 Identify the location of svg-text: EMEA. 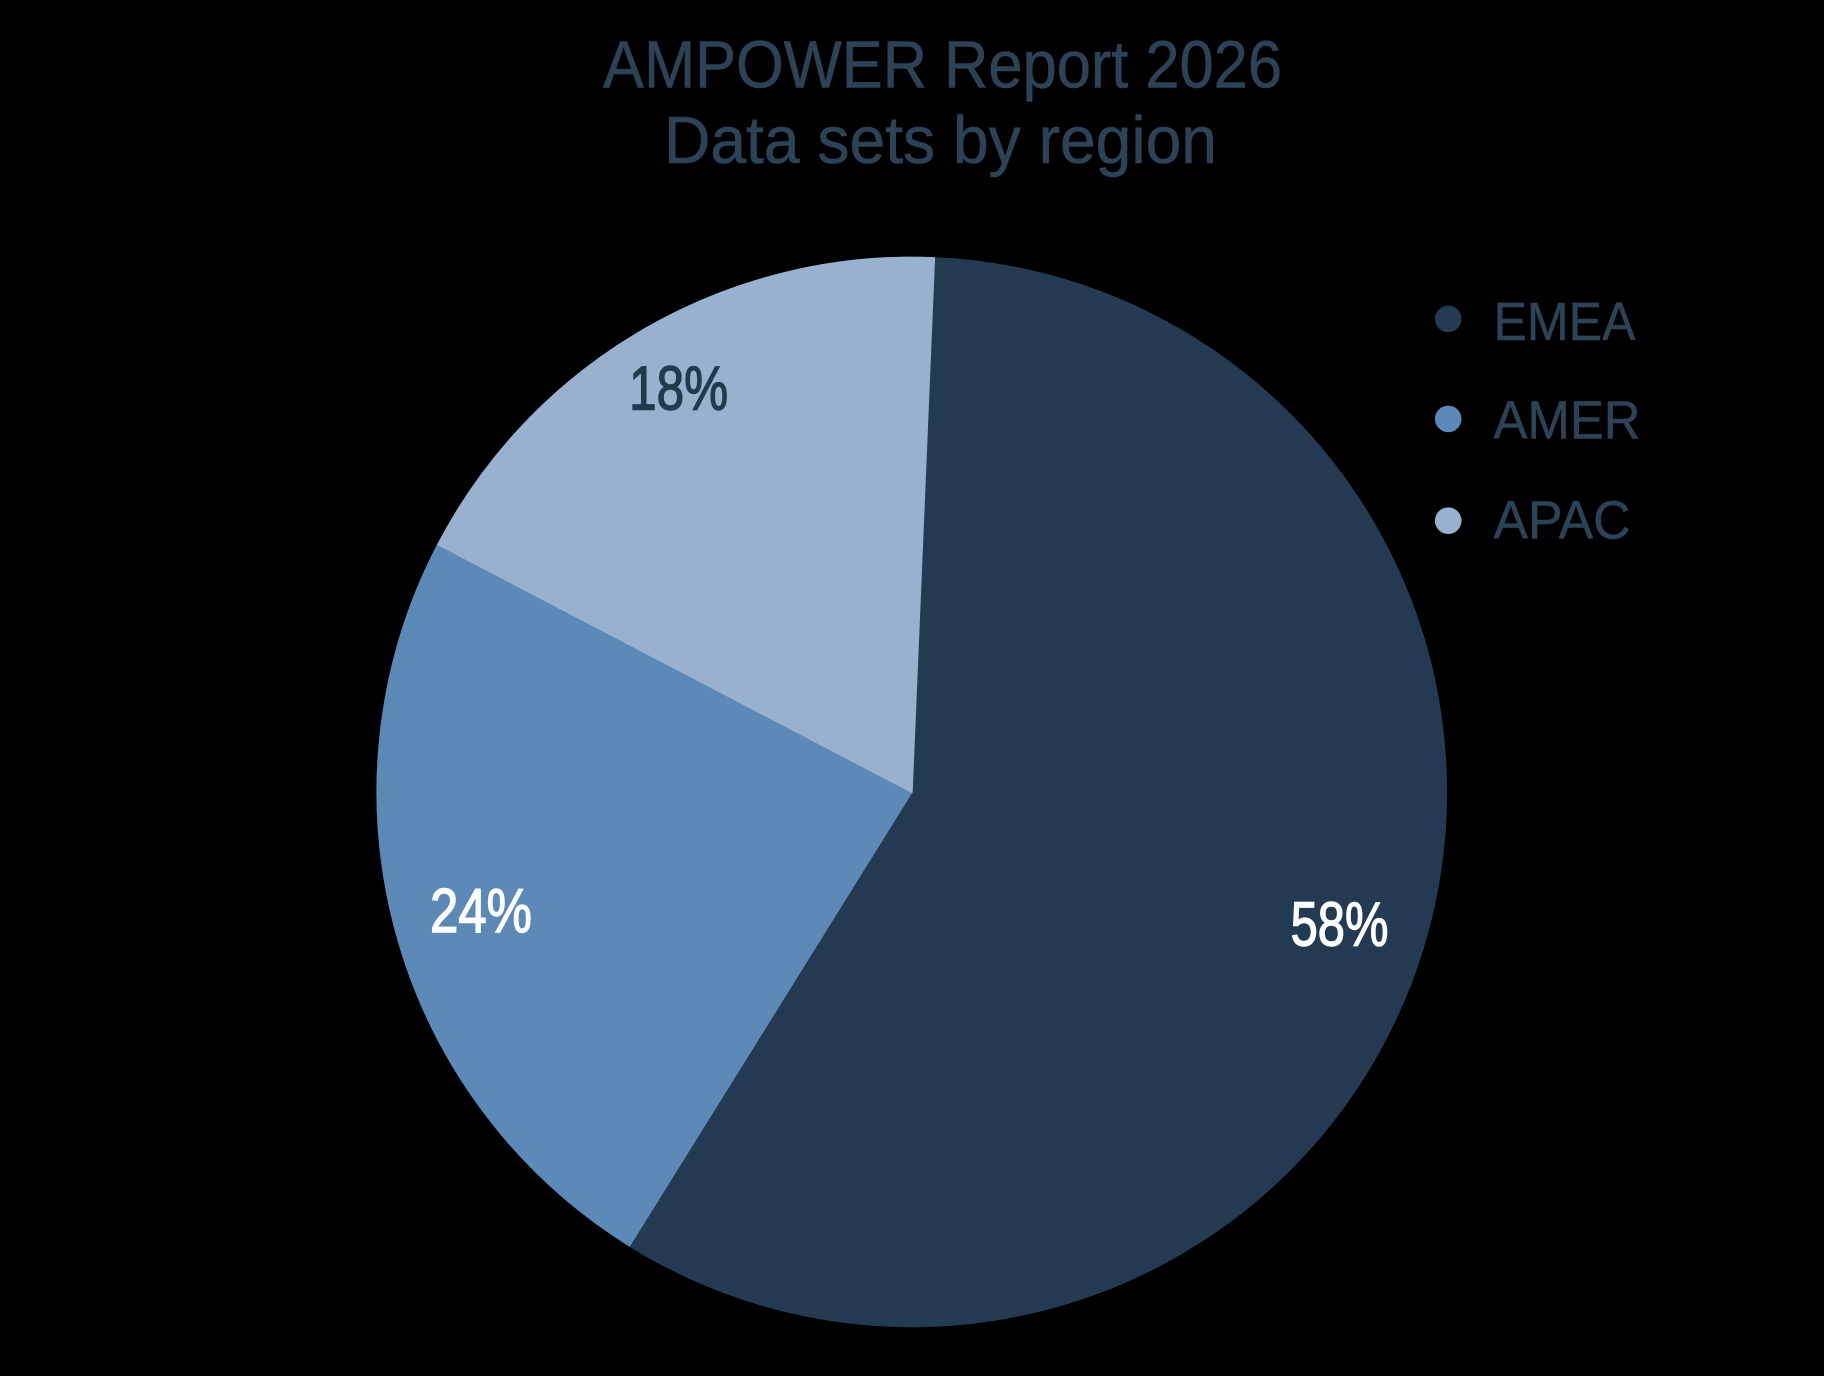
(1565, 322).